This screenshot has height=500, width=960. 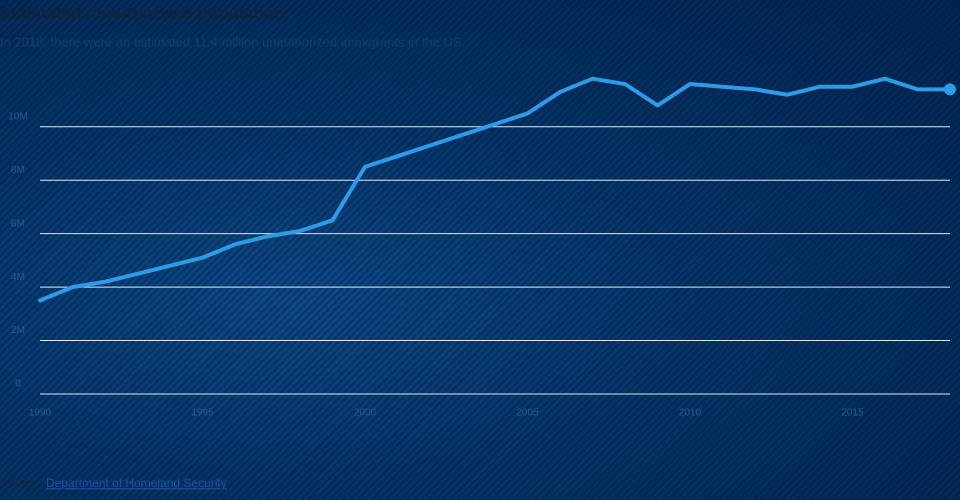 What do you see at coordinates (527, 413) in the screenshot?
I see `x-tick-label: 2005` at bounding box center [527, 413].